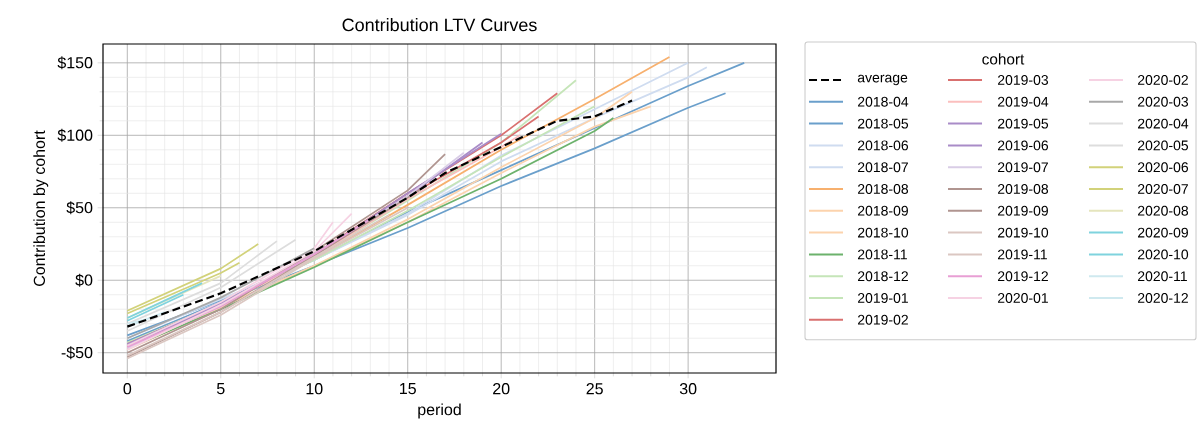 Image resolution: width=1198 pixels, height=432 pixels. What do you see at coordinates (882, 210) in the screenshot?
I see `legend-label: 2018-09` at bounding box center [882, 210].